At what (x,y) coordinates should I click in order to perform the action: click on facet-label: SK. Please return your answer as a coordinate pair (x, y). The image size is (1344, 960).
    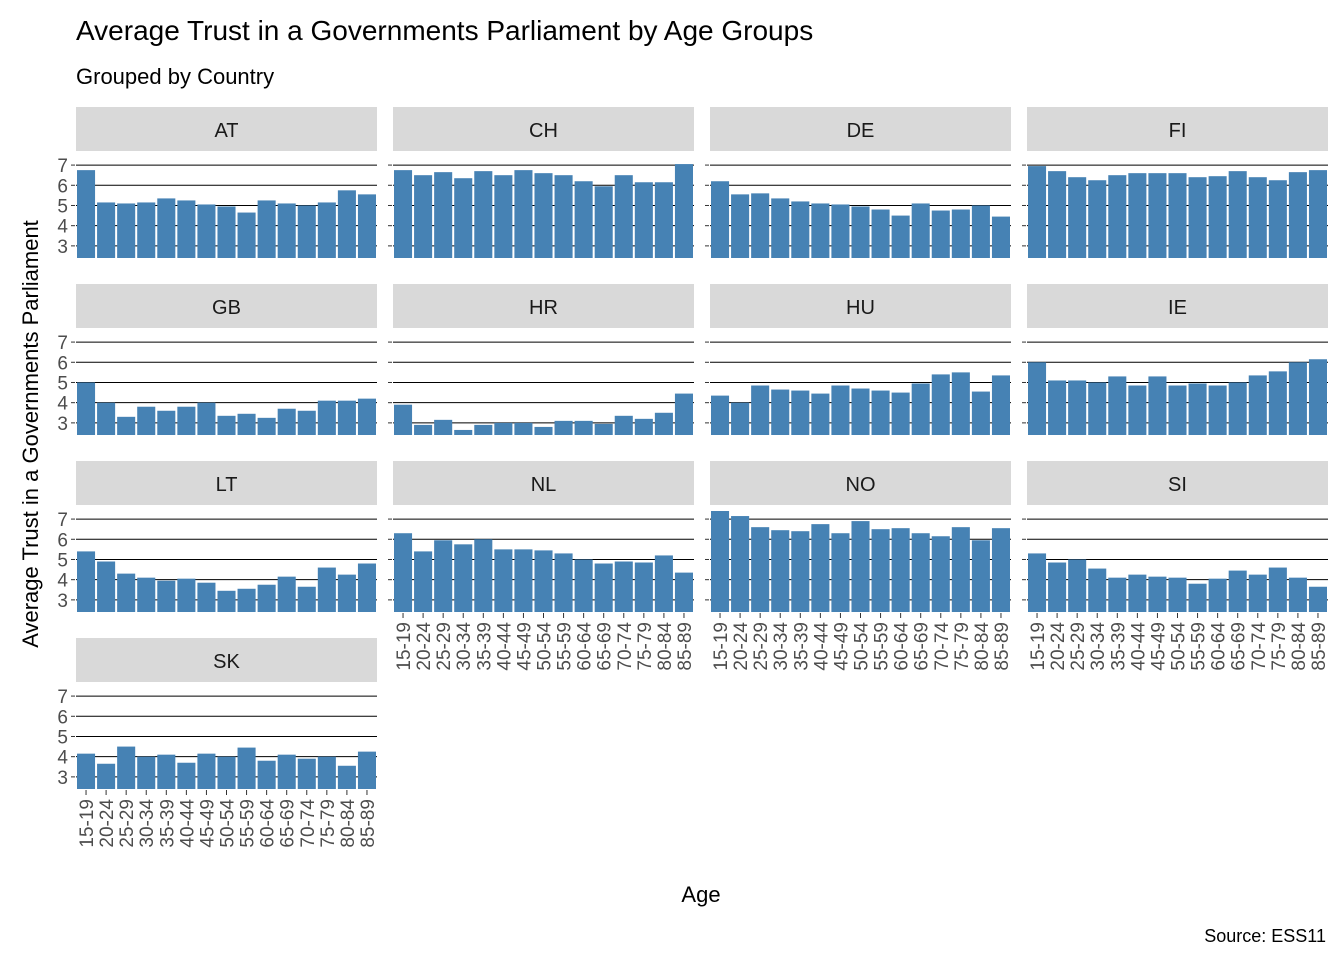
    Looking at the image, I should click on (226, 662).